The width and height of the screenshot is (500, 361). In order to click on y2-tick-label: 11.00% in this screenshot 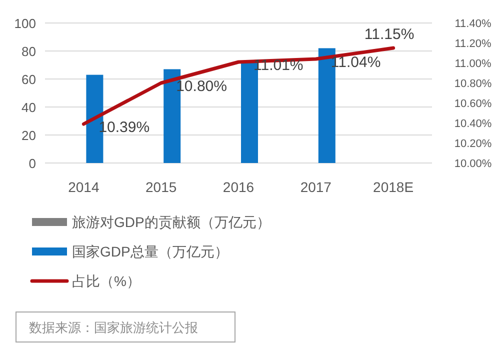, I will do `click(473, 64)`.